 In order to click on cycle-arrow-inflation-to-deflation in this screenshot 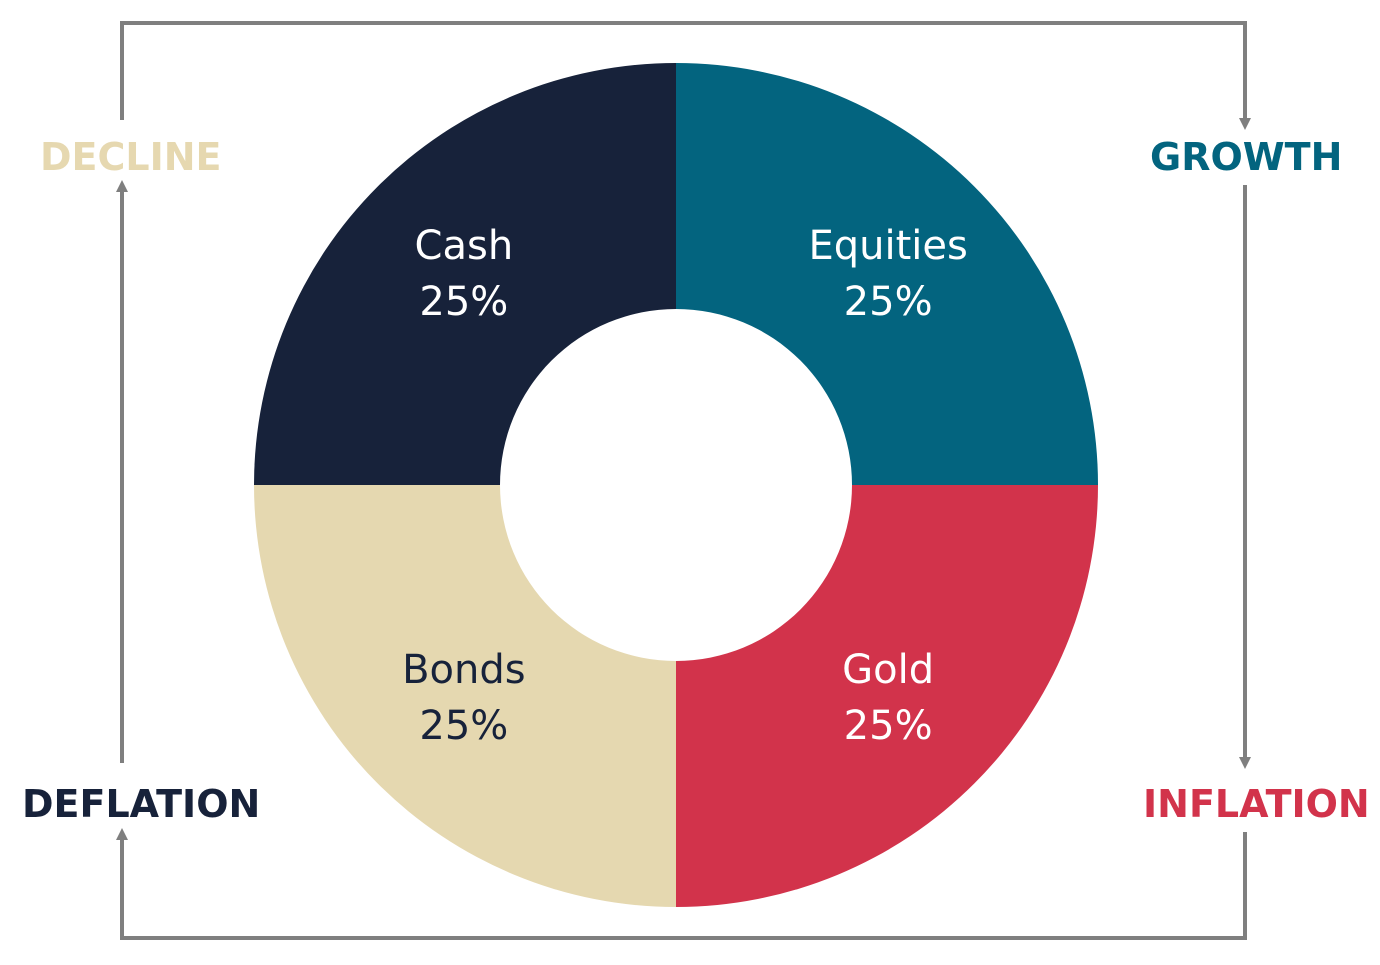, I will do `click(681, 884)`.